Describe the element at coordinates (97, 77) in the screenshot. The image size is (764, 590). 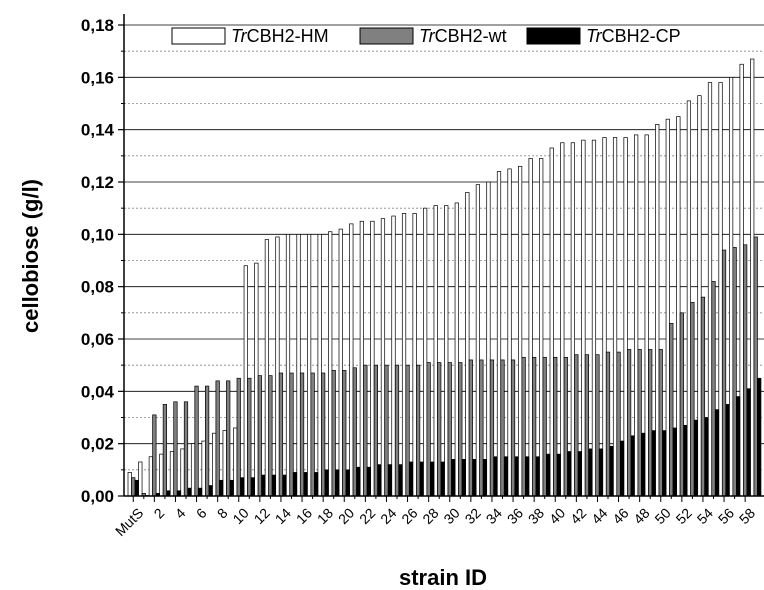
I see `y-tick-label: 0,16` at that location.